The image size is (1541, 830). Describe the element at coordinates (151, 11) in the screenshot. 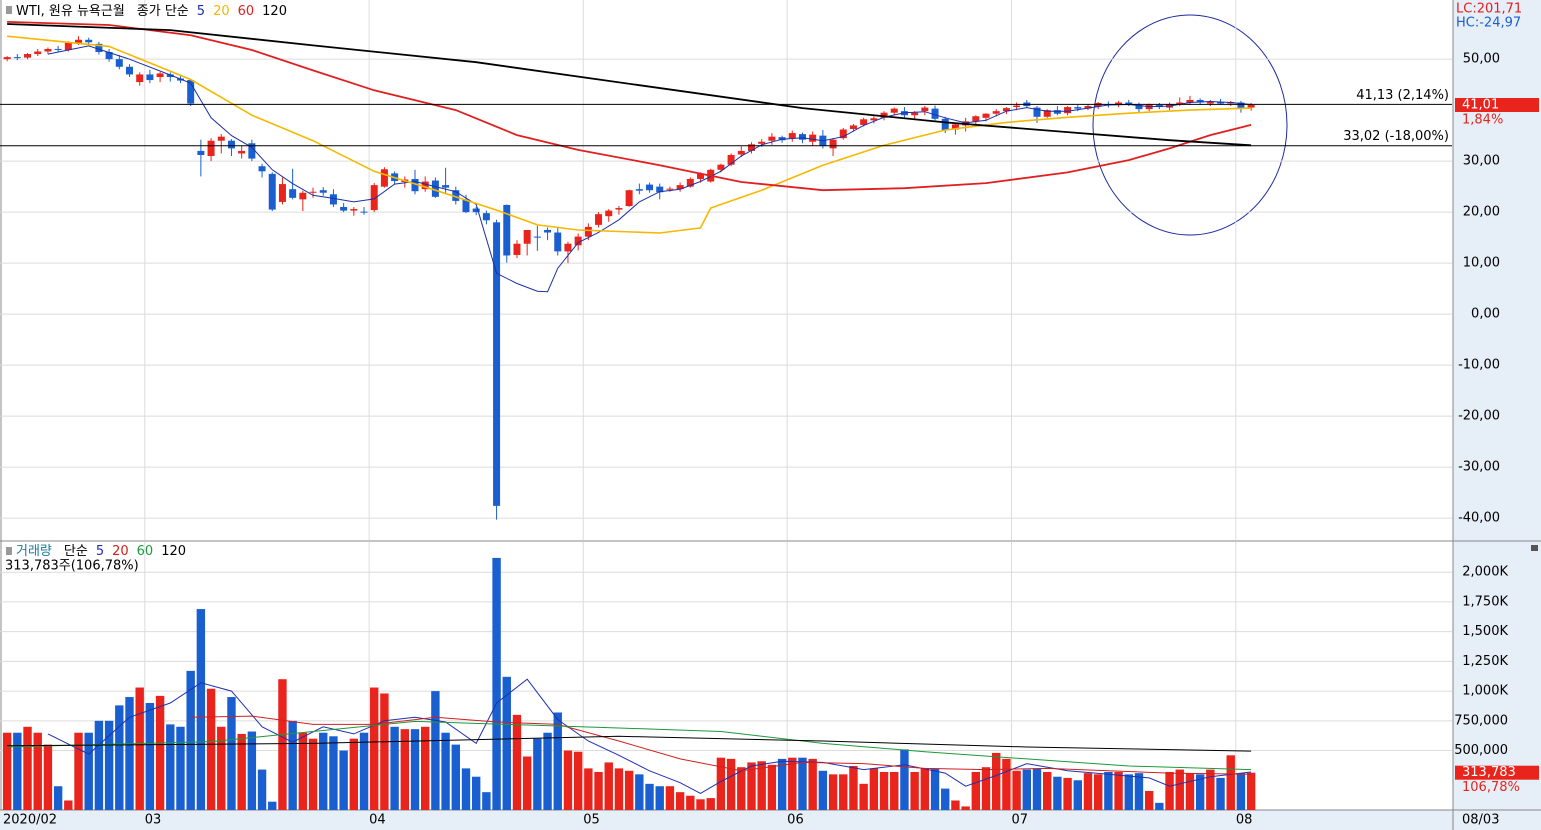

I see `legend: WTI, 원유 뉴욕근월 종가 단순 5 20 60 120` at that location.